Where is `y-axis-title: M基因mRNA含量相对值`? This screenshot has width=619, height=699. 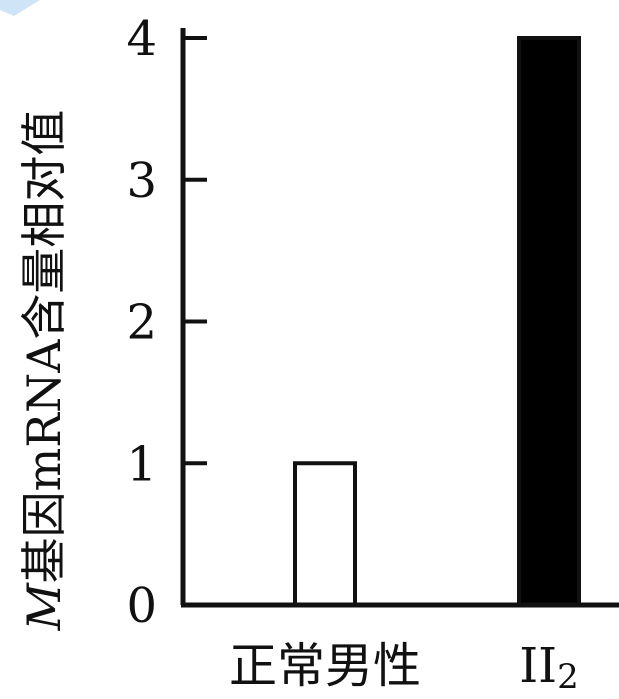
y-axis-title: M基因mRNA含量相对值 is located at coordinates (44, 371).